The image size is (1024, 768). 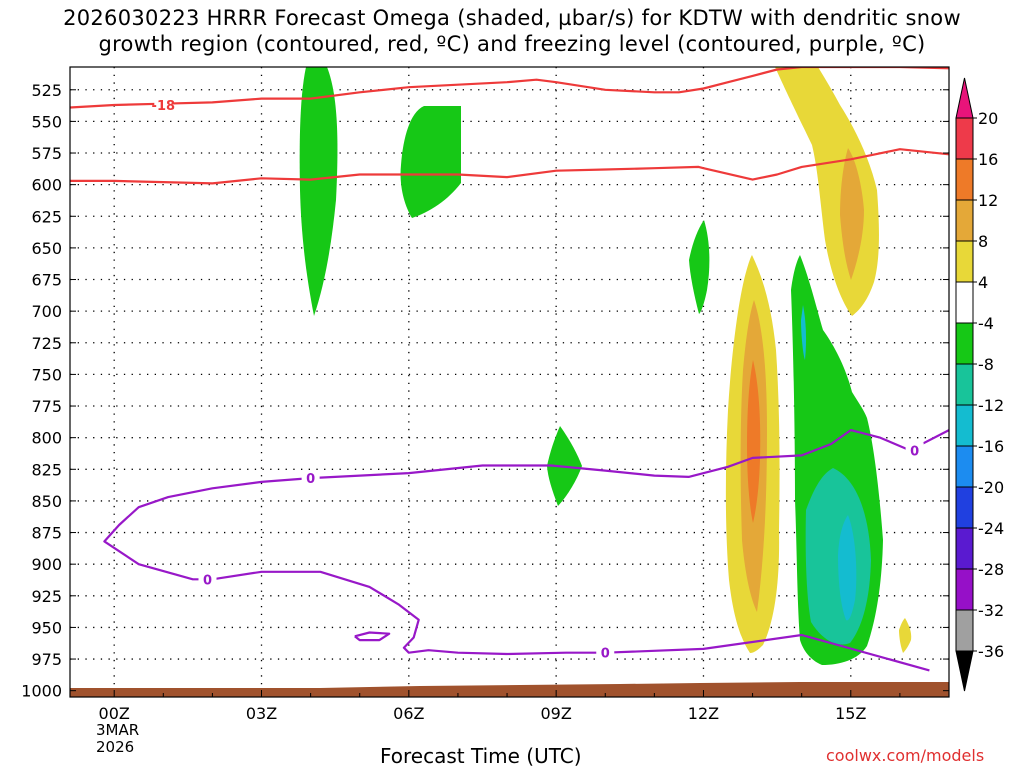 What do you see at coordinates (509, 689) in the screenshot?
I see `terrain-surface` at bounding box center [509, 689].